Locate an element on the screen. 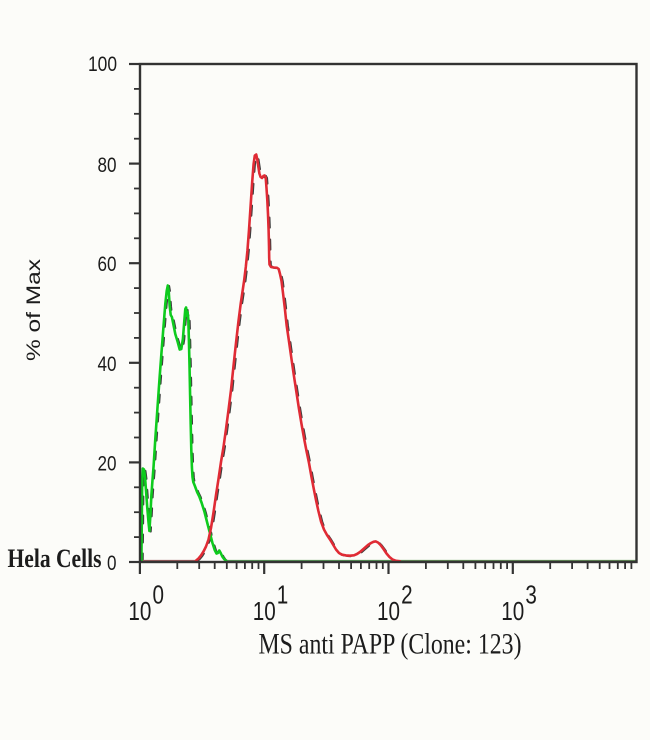 The width and height of the screenshot is (650, 740). svg-text: 1 is located at coordinates (283, 595).